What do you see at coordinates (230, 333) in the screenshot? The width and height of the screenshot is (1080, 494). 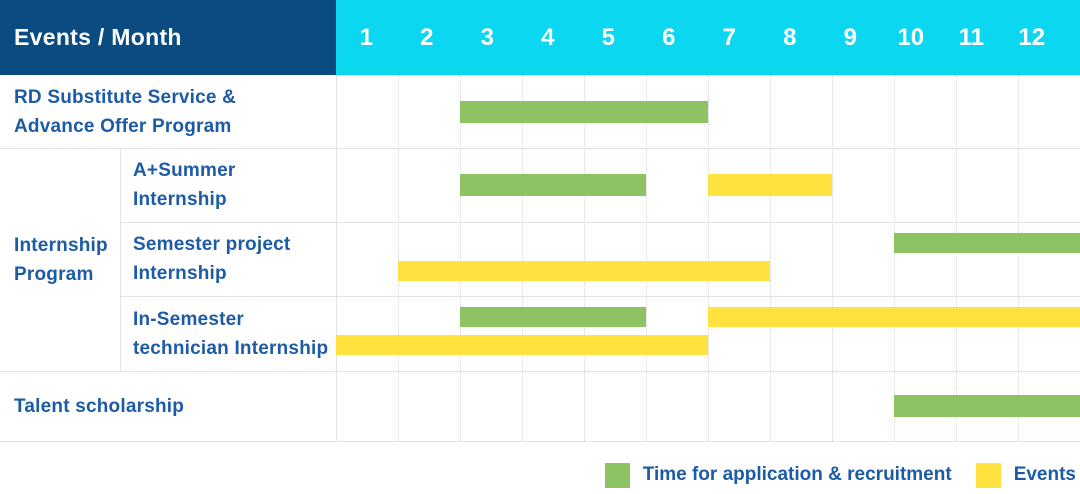 I see `row-label-in-semester-technician-internship: In-Semester technician Internship` at bounding box center [230, 333].